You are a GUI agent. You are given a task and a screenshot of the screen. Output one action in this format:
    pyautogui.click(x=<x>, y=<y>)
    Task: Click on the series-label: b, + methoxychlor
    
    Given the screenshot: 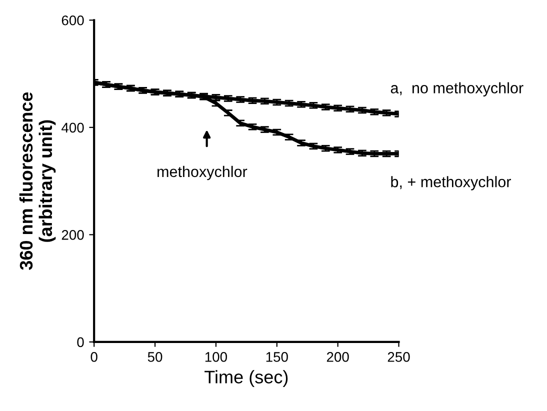 What is the action you would take?
    pyautogui.click(x=451, y=183)
    